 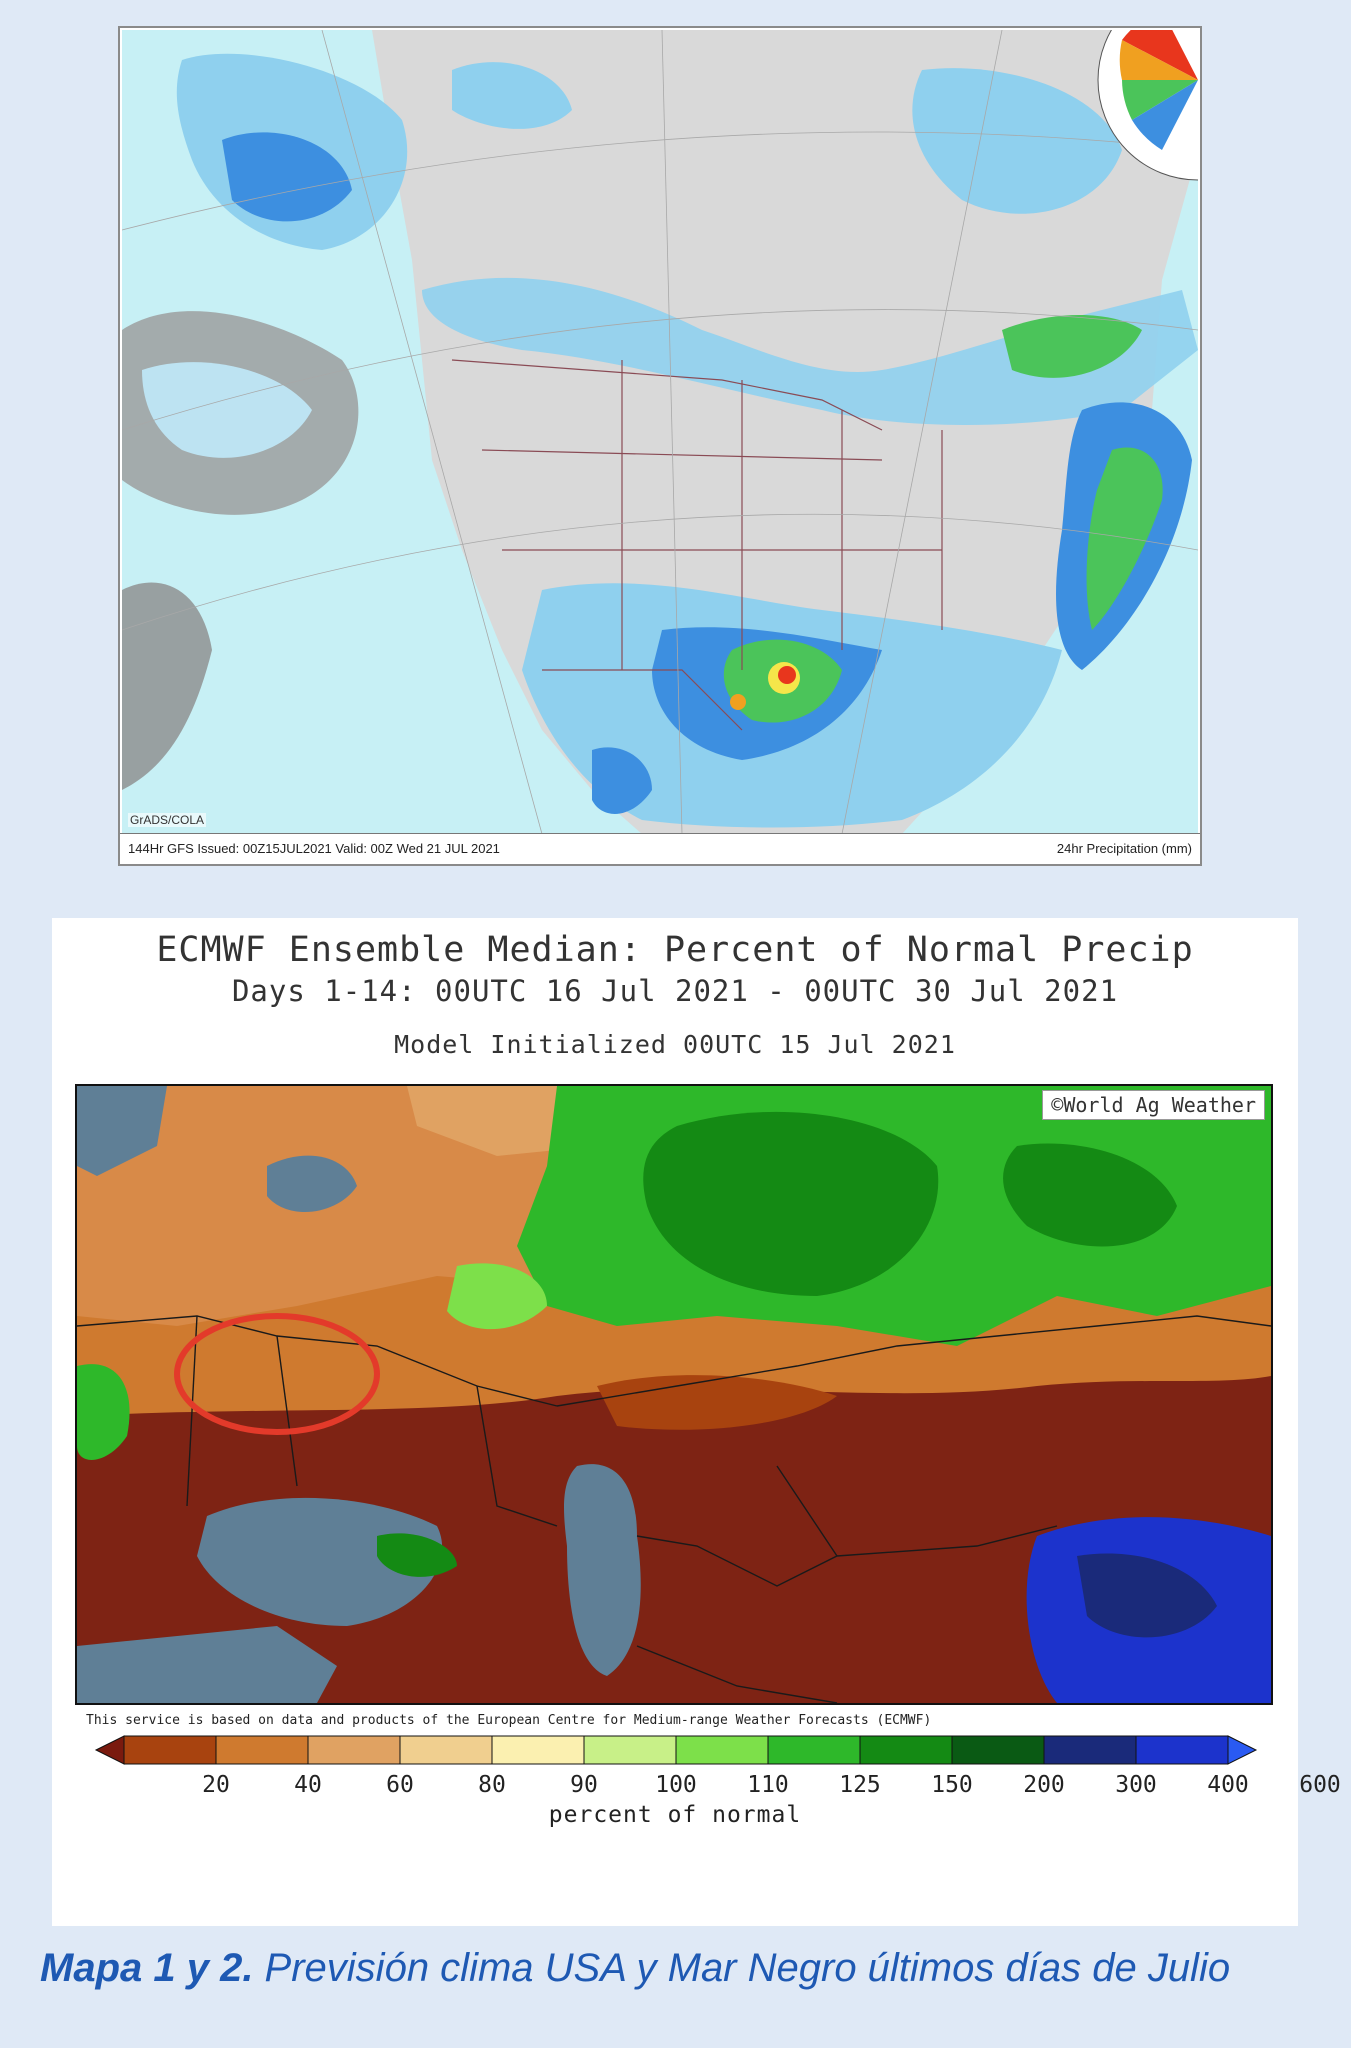 I want to click on central-light-green, so click(x=497, y=1296).